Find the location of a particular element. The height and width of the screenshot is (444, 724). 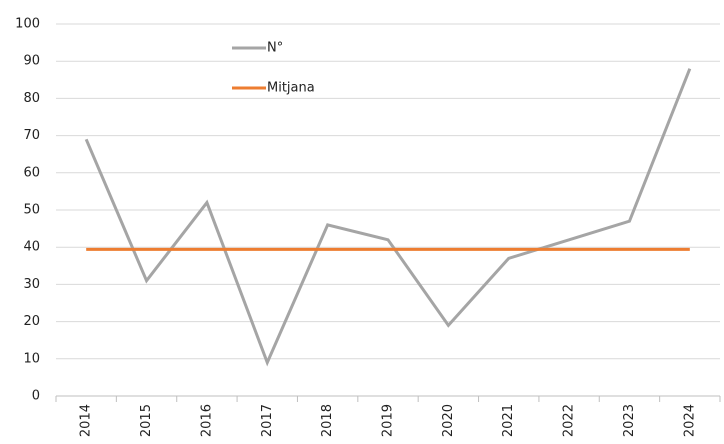

x-tick-label: 2017 is located at coordinates (267, 420).